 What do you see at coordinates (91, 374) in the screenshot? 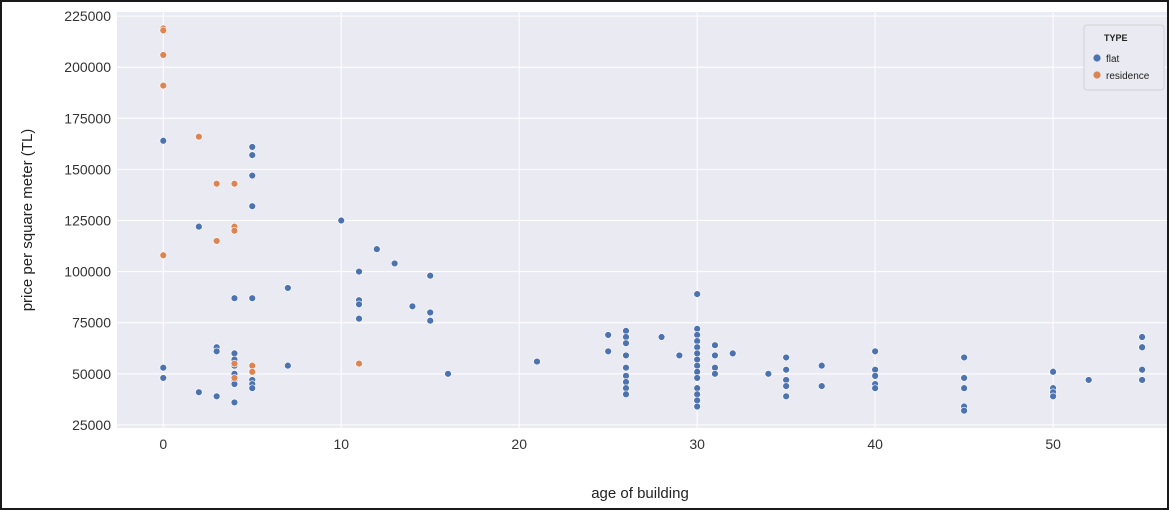
I see `y-tick-label: 50000` at bounding box center [91, 374].